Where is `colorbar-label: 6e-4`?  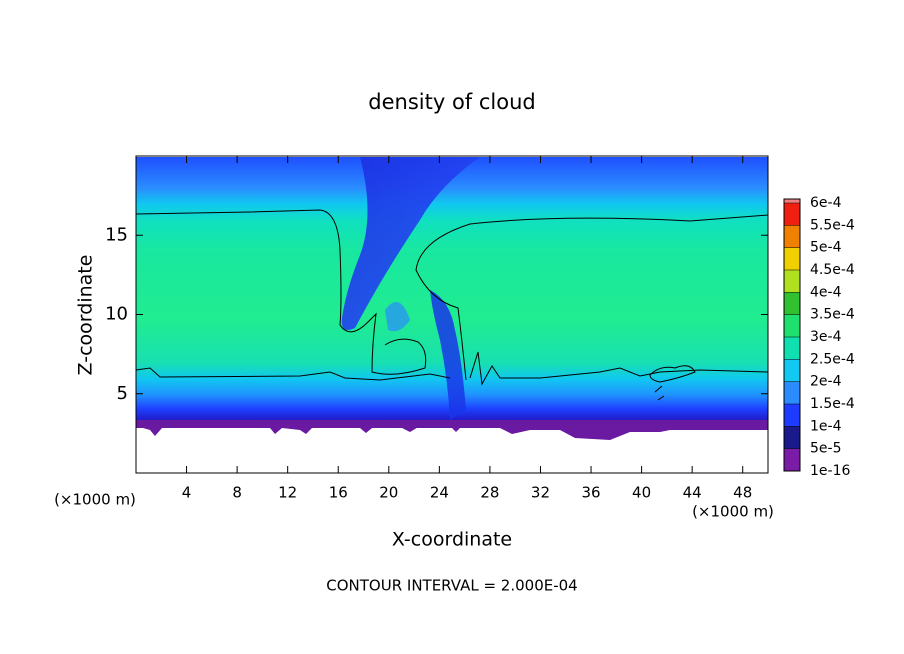
colorbar-label: 6e-4 is located at coordinates (826, 203).